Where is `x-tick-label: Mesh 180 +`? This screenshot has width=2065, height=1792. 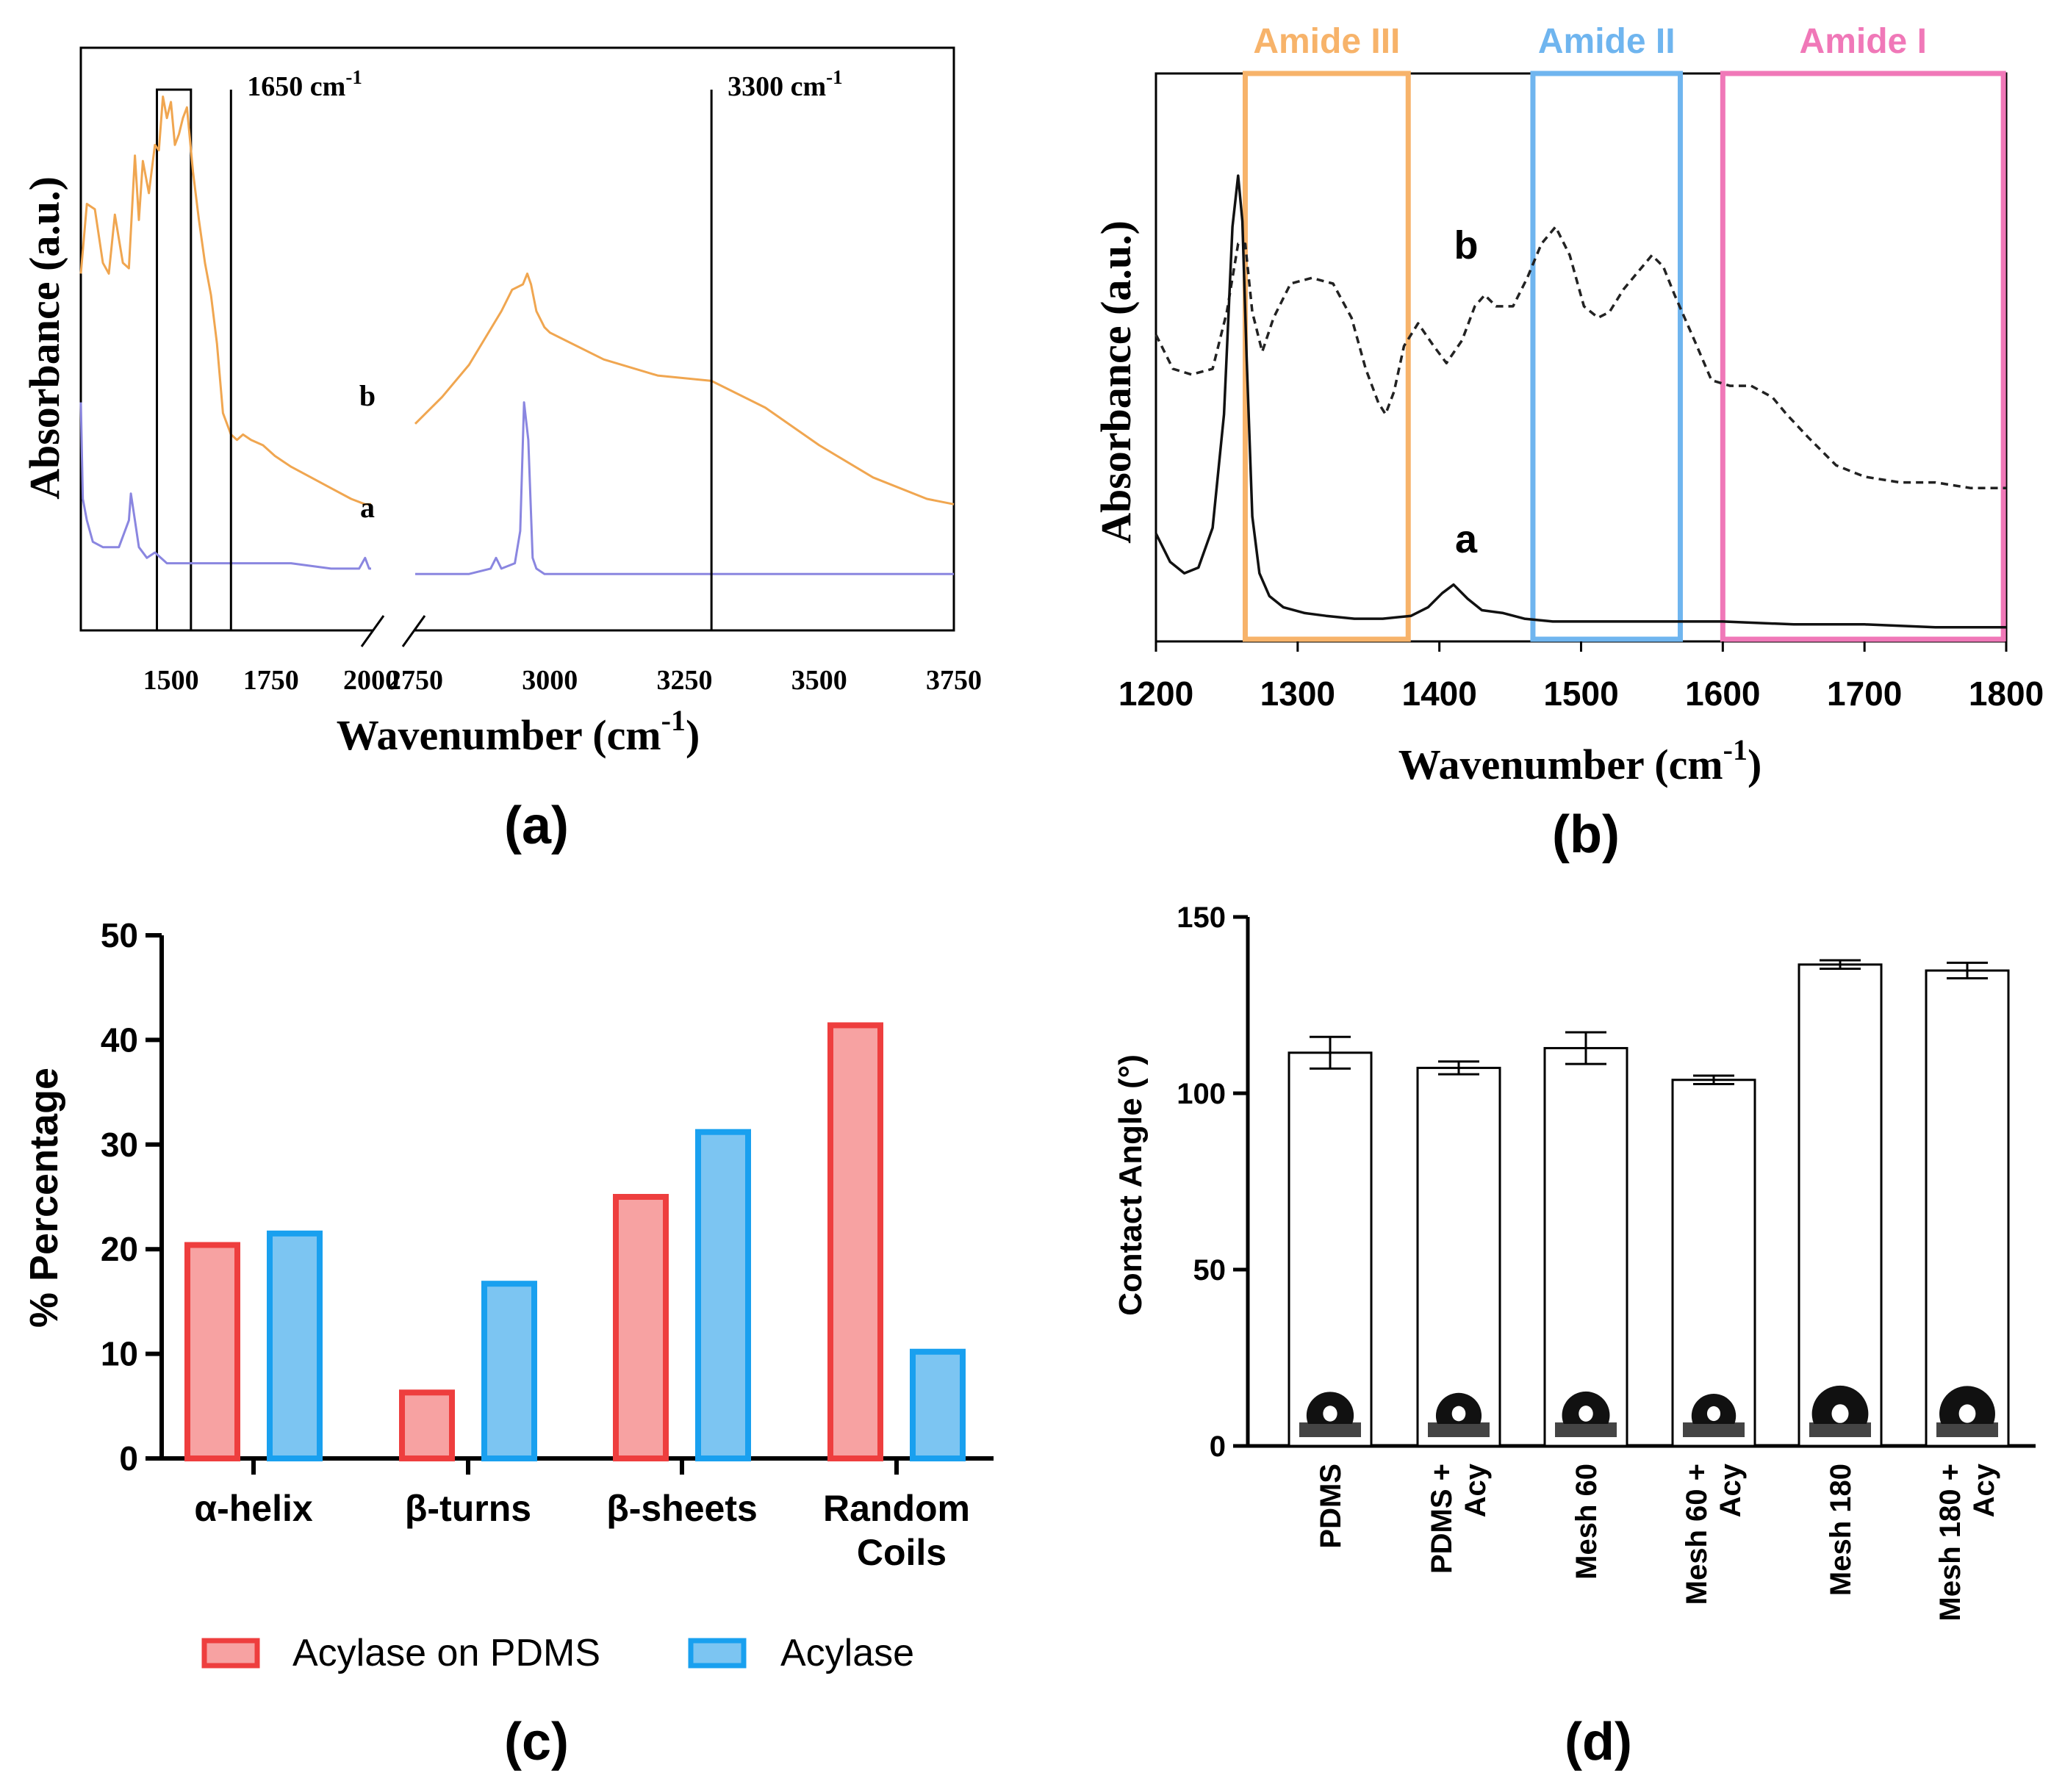 x-tick-label: Mesh 180 + is located at coordinates (1951, 1543).